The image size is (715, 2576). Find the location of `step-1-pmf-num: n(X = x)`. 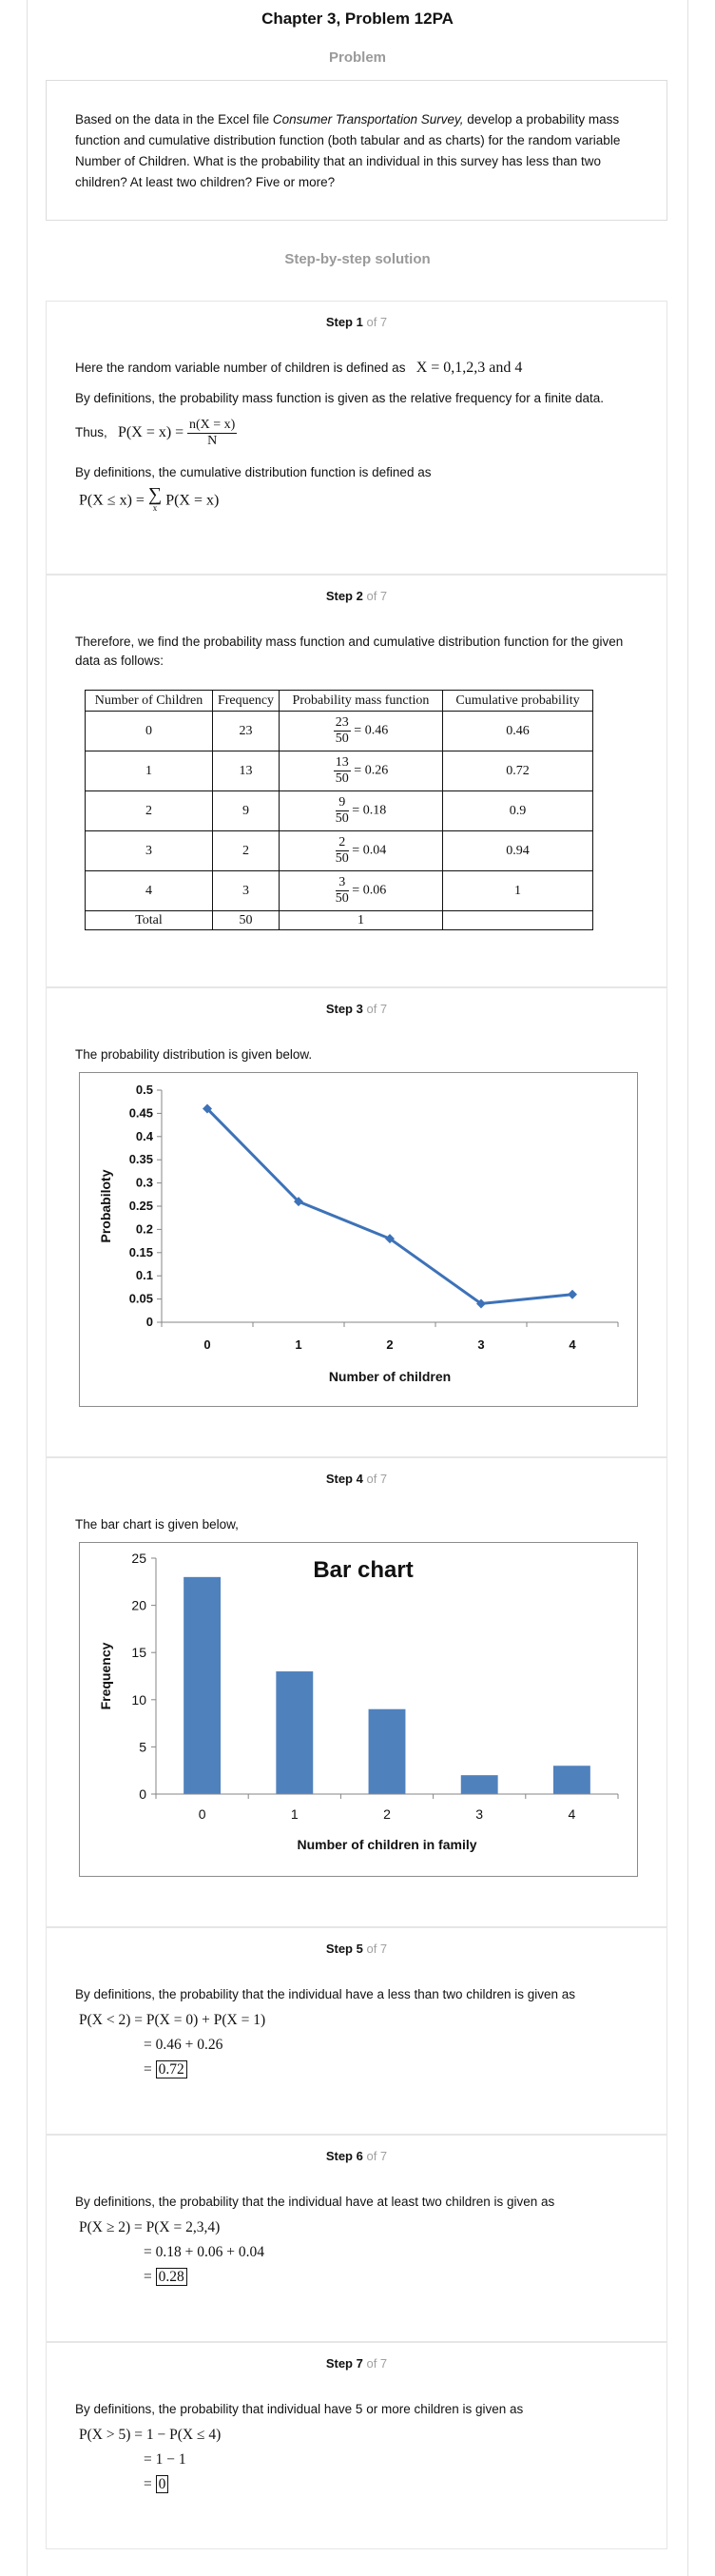

step-1-pmf-num: n(X = x) is located at coordinates (212, 426).